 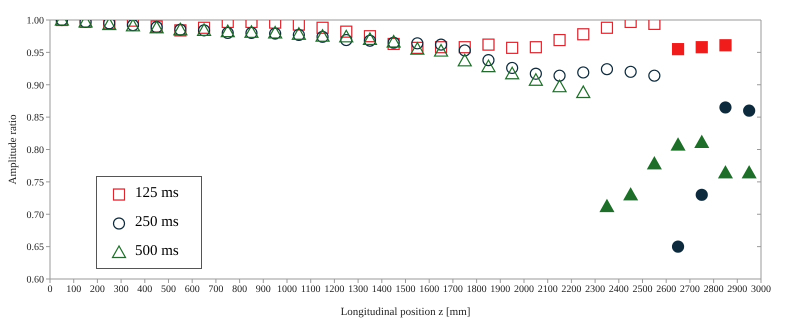 I want to click on y-tick-label: 0.95, so click(x=35, y=53).